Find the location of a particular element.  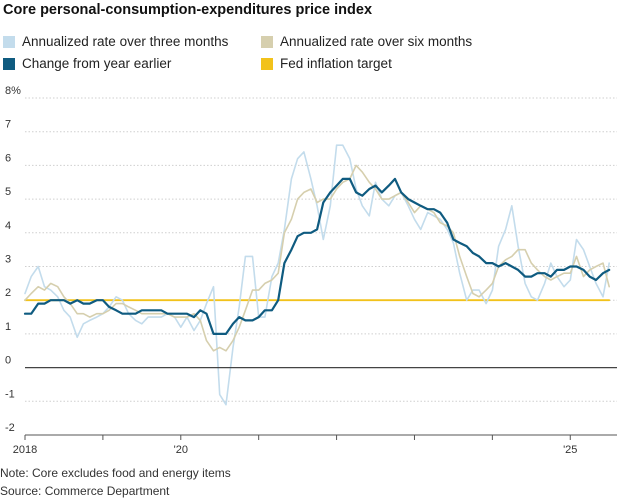

y-tick-label-0: 8% is located at coordinates (13, 91).